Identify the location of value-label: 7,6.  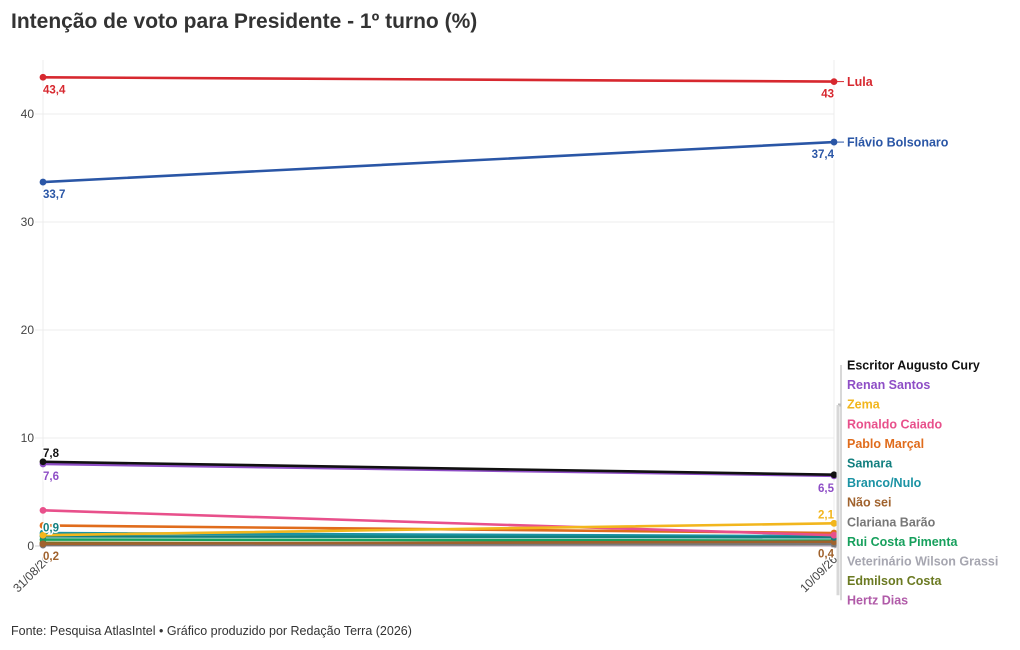
(51, 477).